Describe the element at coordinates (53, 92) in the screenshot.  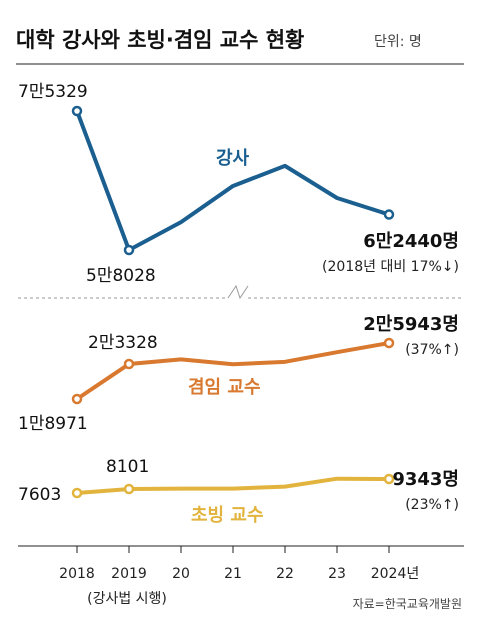
I see `lecturer-start-label: 7만5329` at that location.